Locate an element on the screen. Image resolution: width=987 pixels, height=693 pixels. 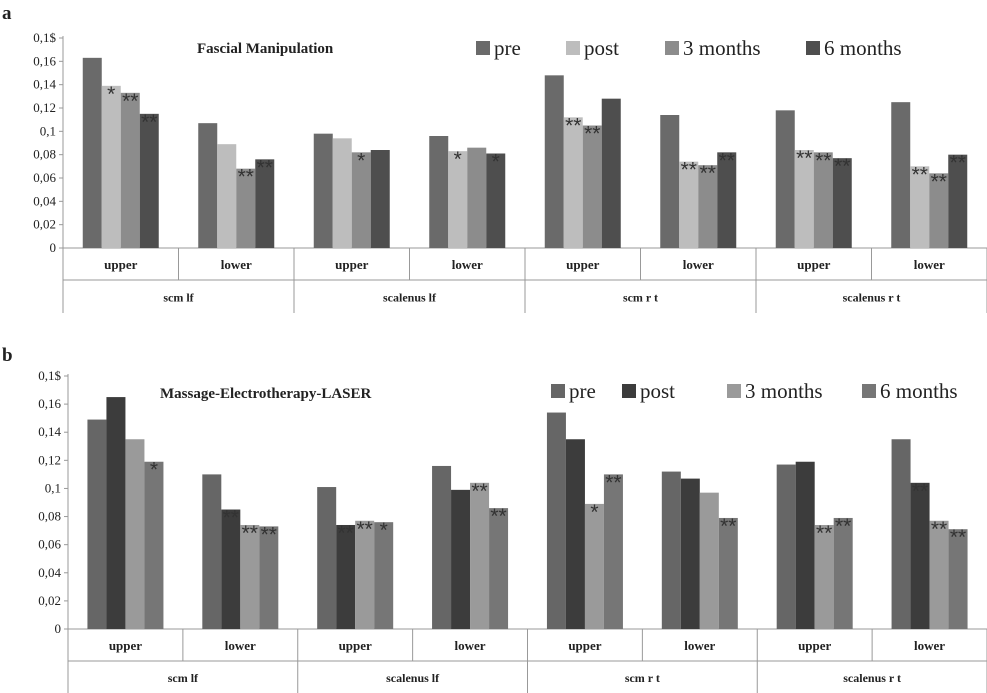
y-tick-label: 0 is located at coordinates (53, 247).